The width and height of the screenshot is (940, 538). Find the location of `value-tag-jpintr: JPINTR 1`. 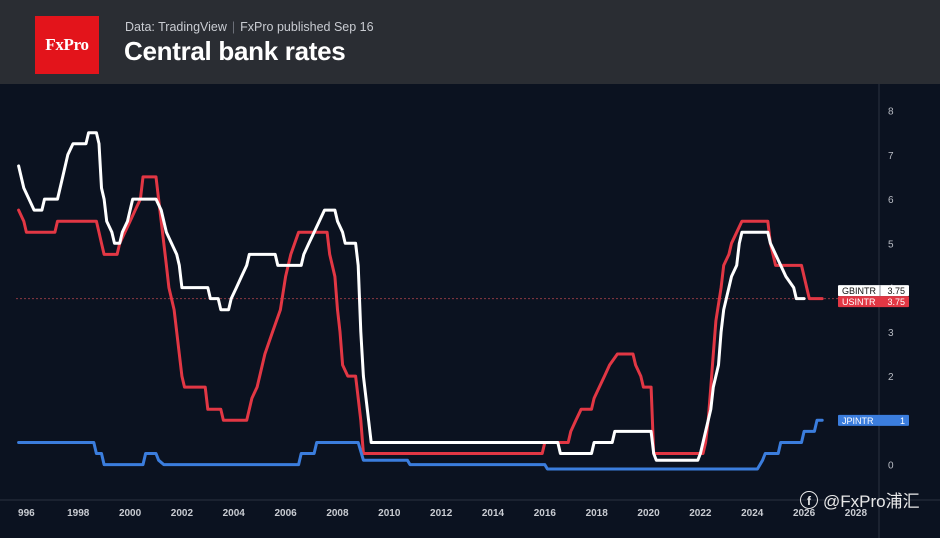

value-tag-jpintr: JPINTR 1 is located at coordinates (873, 420).